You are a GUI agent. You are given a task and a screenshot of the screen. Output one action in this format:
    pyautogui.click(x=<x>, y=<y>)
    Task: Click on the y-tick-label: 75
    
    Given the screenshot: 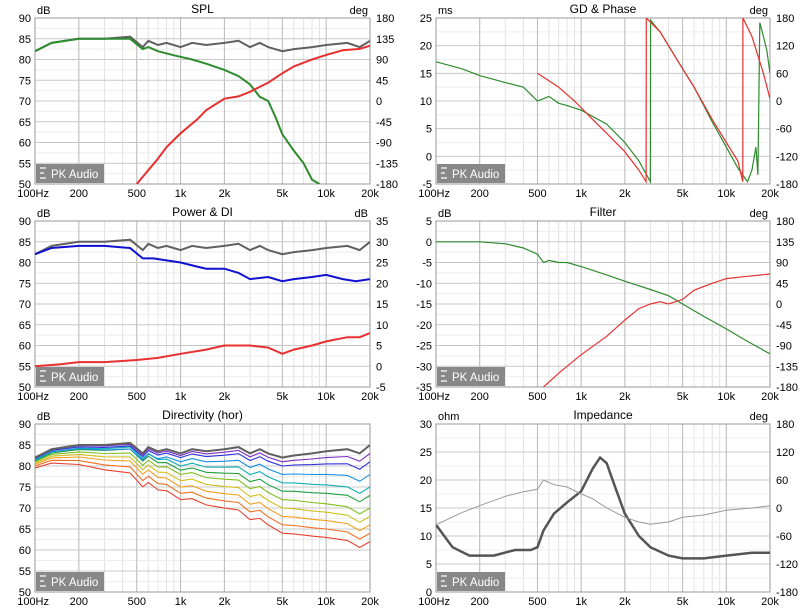 What is the action you would take?
    pyautogui.click(x=25, y=488)
    